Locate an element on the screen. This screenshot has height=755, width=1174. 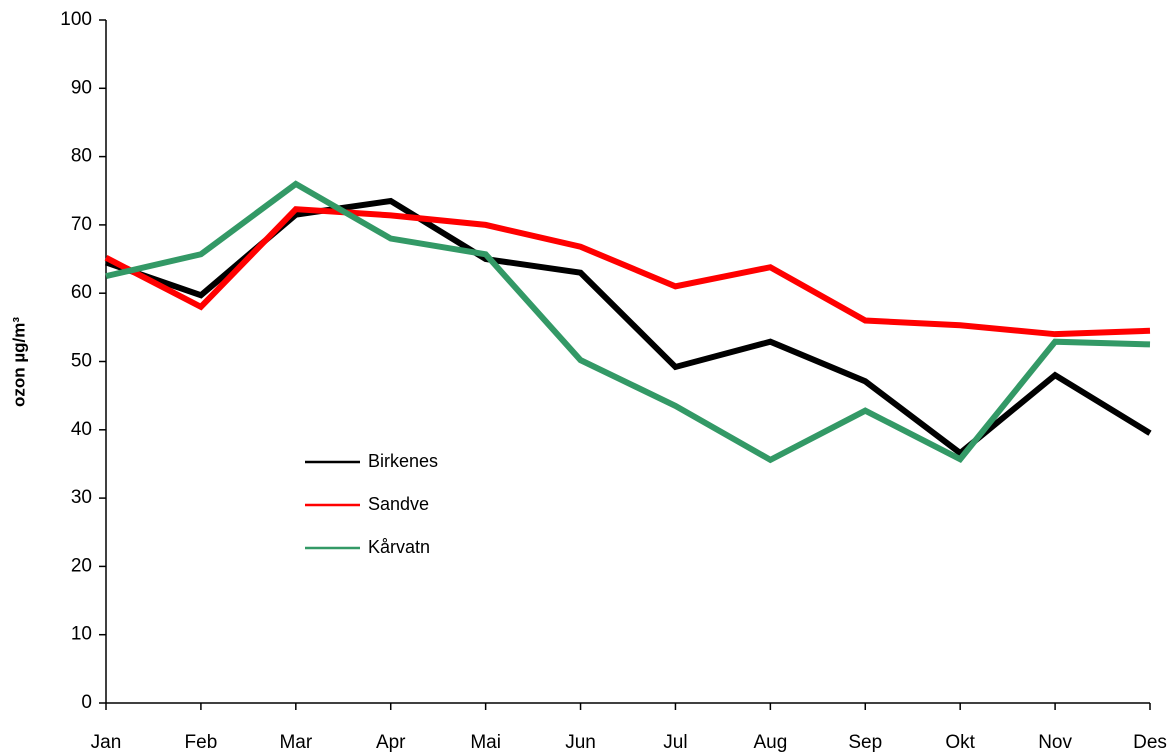
y-tick-label: 50 is located at coordinates (81, 361).